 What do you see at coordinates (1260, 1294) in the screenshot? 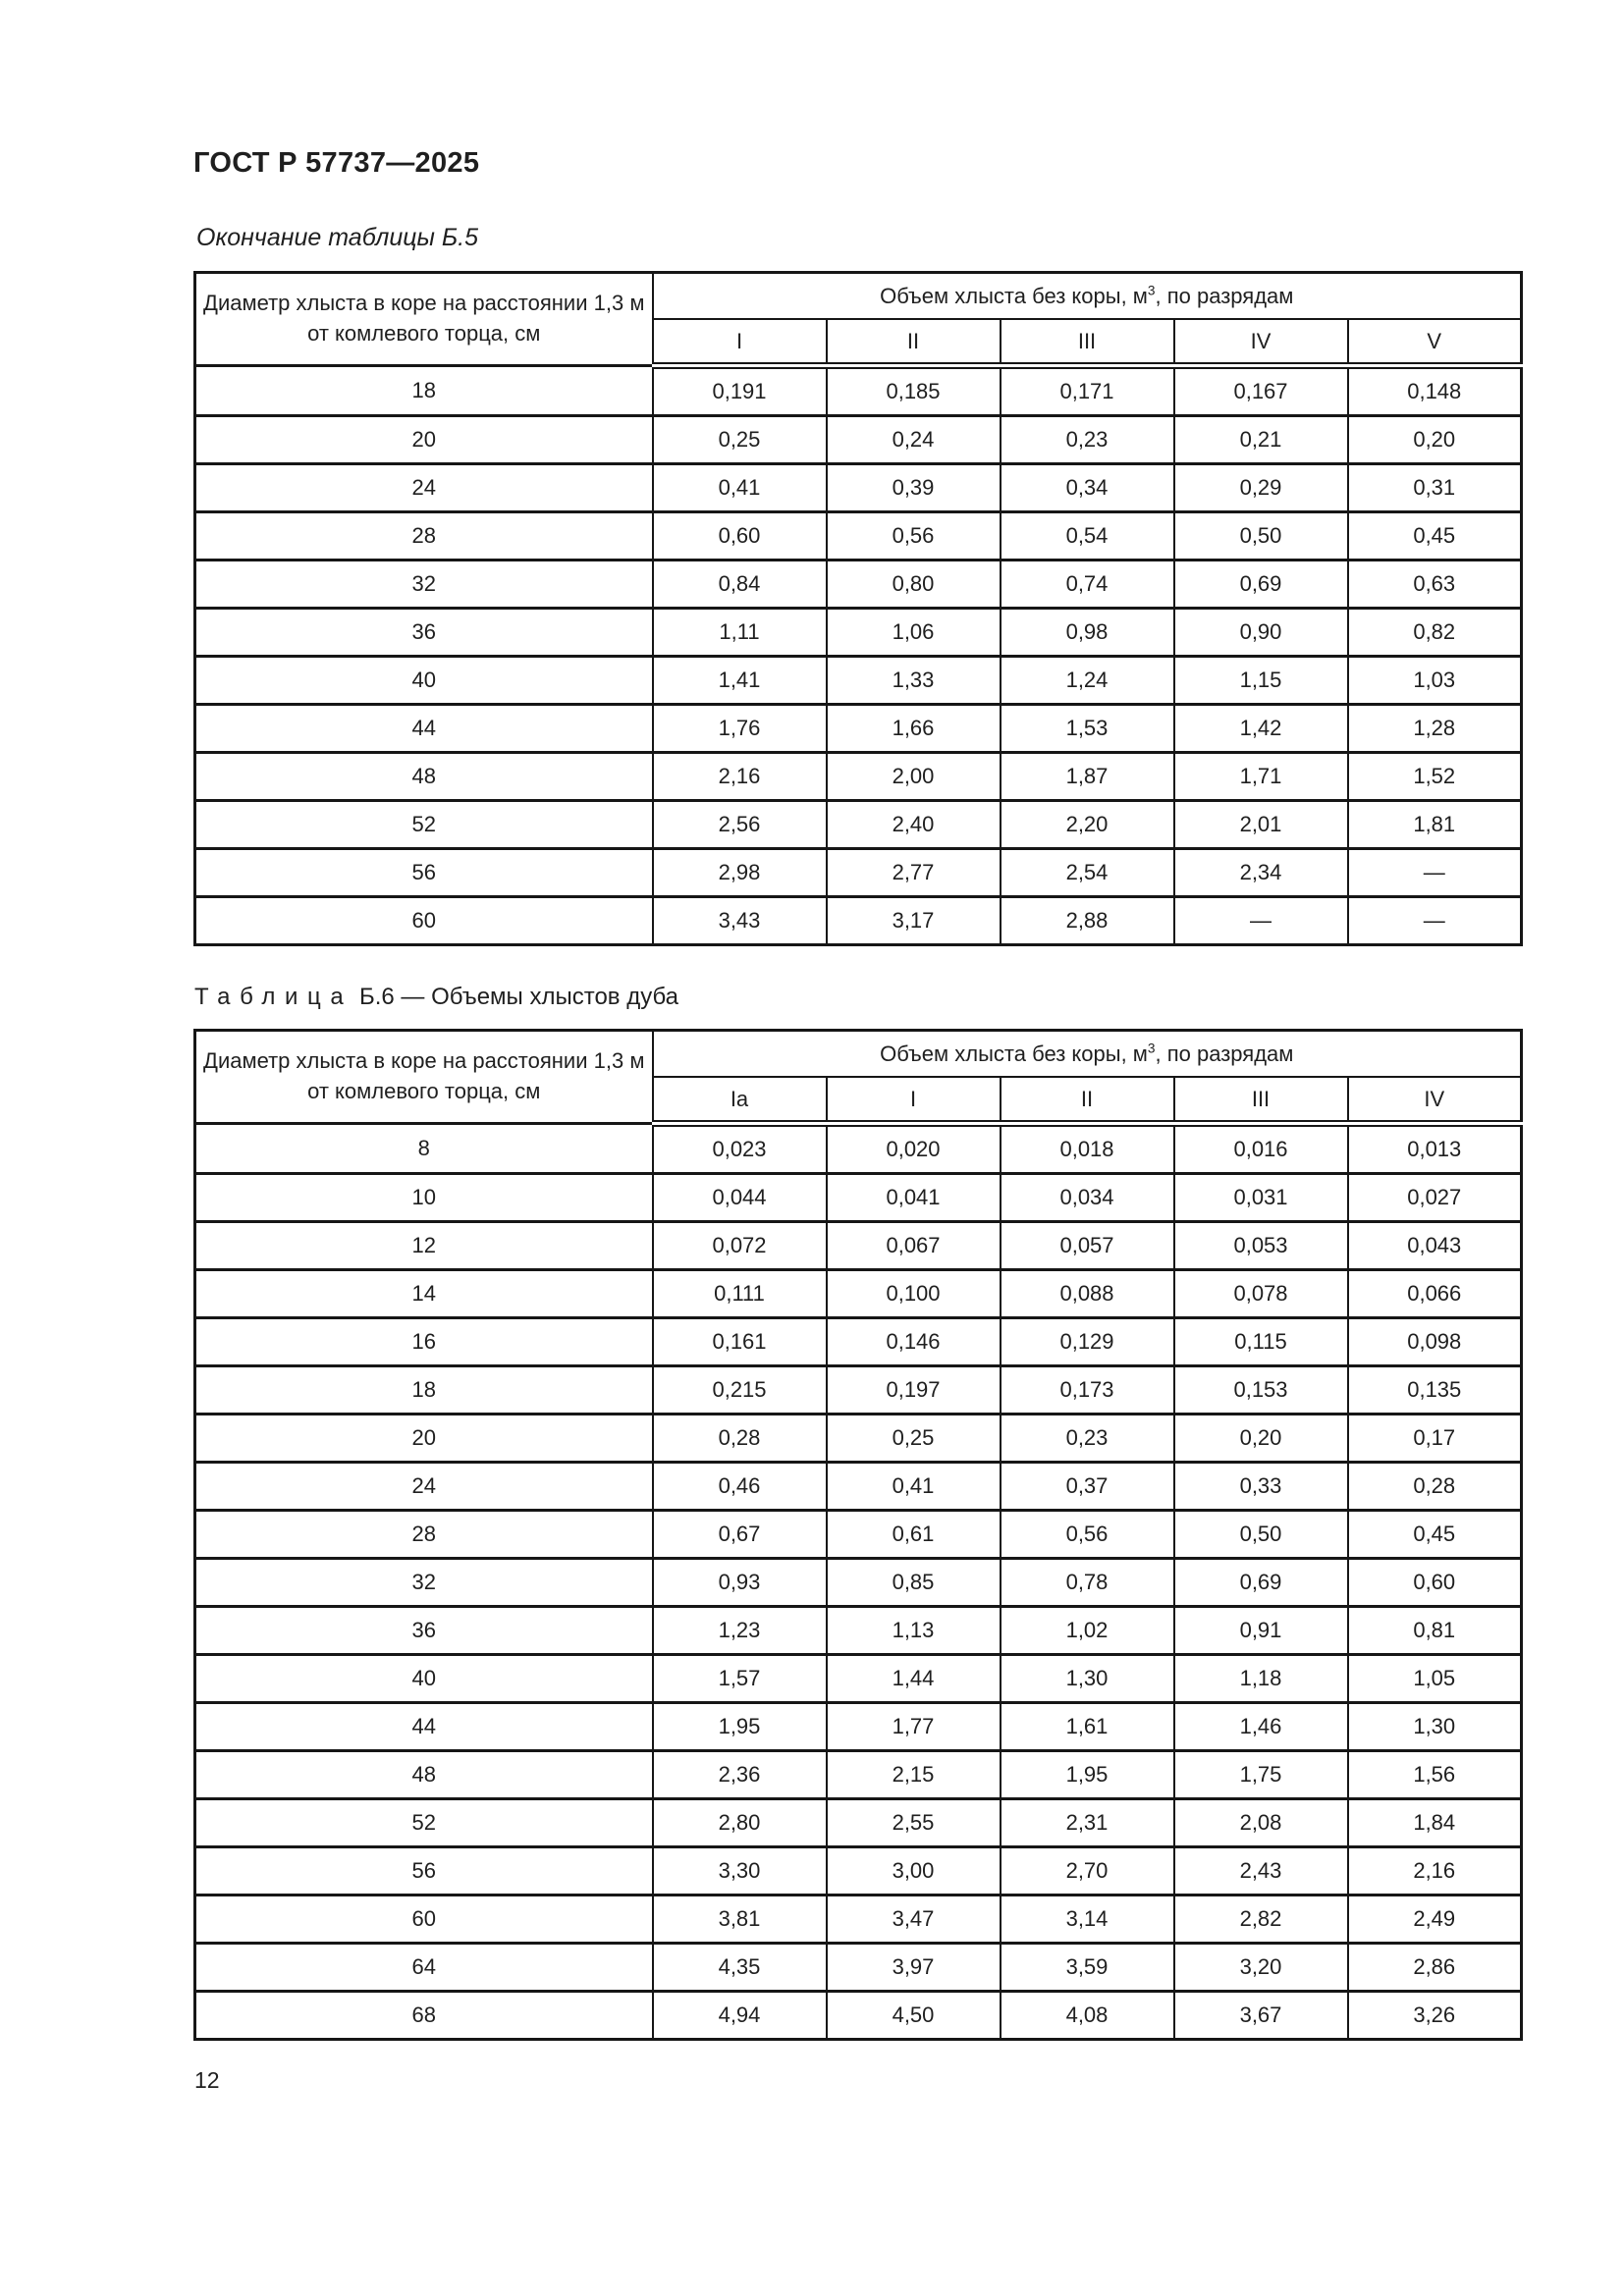
I see `volume-cell: 0,078` at bounding box center [1260, 1294].